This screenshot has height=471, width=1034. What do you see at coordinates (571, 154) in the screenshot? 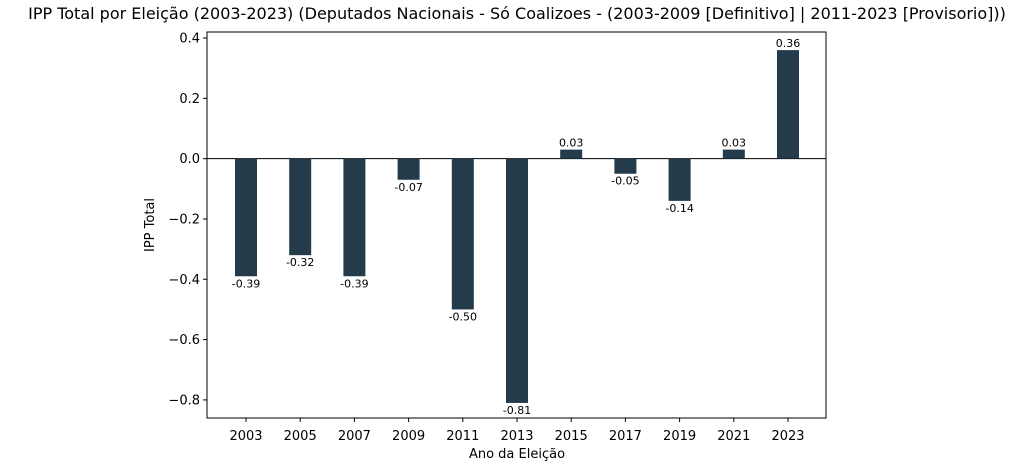
I see `bar-2015` at bounding box center [571, 154].